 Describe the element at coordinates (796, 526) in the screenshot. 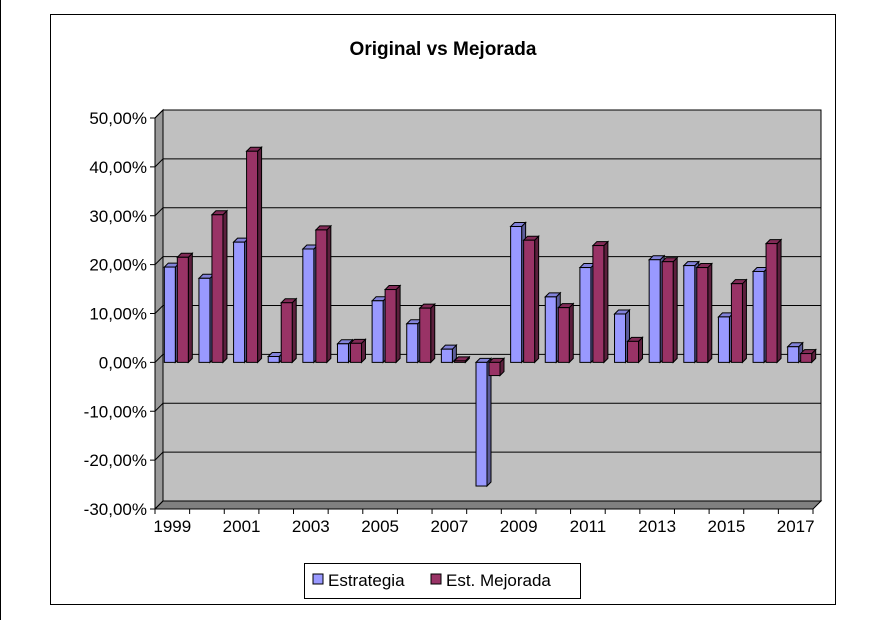

I see `x-tick-label: 2017` at that location.